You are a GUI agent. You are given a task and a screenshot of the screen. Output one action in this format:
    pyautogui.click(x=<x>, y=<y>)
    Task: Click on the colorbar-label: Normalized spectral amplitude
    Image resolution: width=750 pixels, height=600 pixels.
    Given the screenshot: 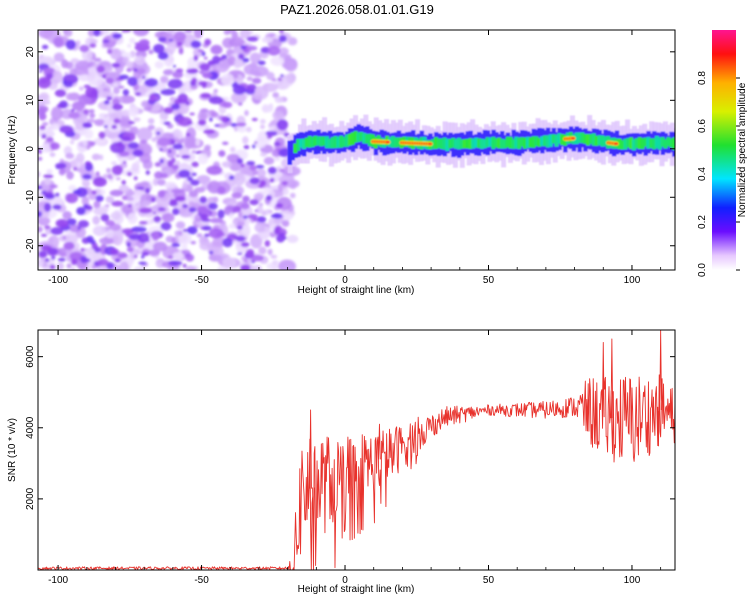 What is the action you would take?
    pyautogui.click(x=742, y=149)
    